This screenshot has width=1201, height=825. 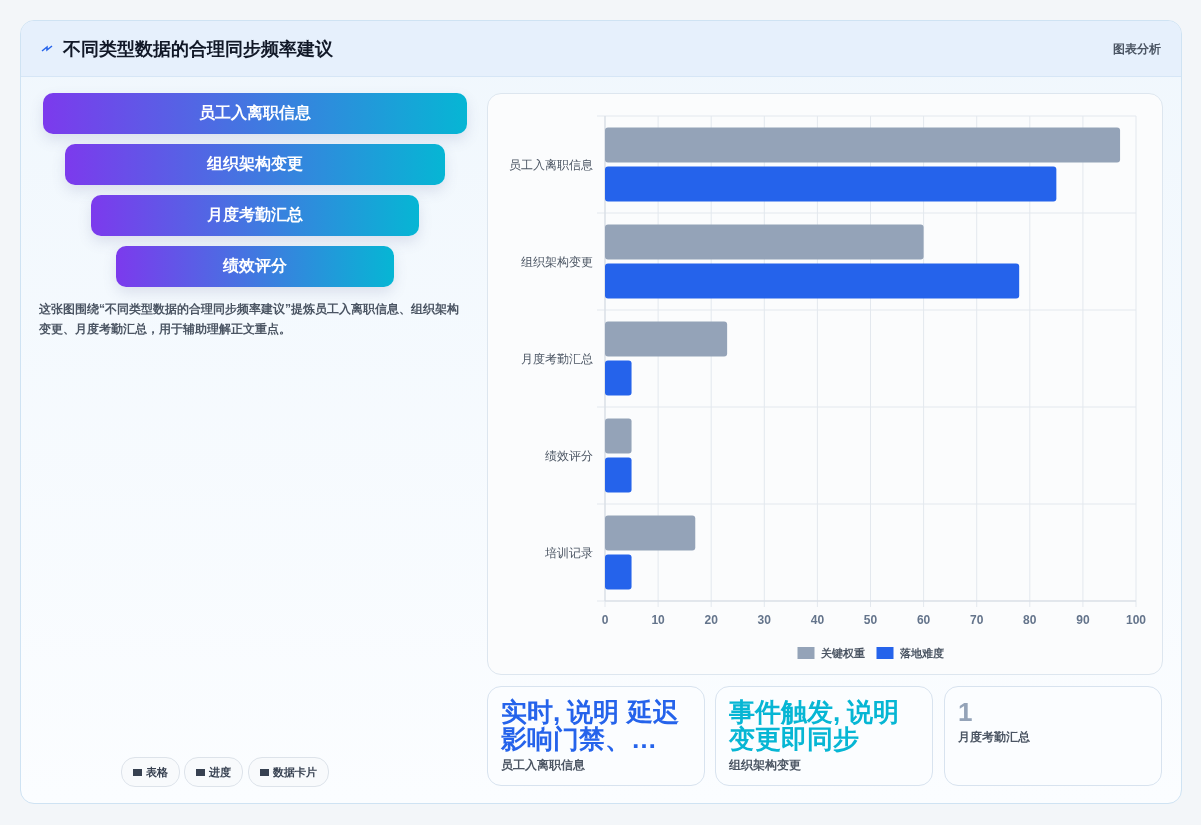 What do you see at coordinates (295, 772) in the screenshot?
I see `text: 数据卡片` at bounding box center [295, 772].